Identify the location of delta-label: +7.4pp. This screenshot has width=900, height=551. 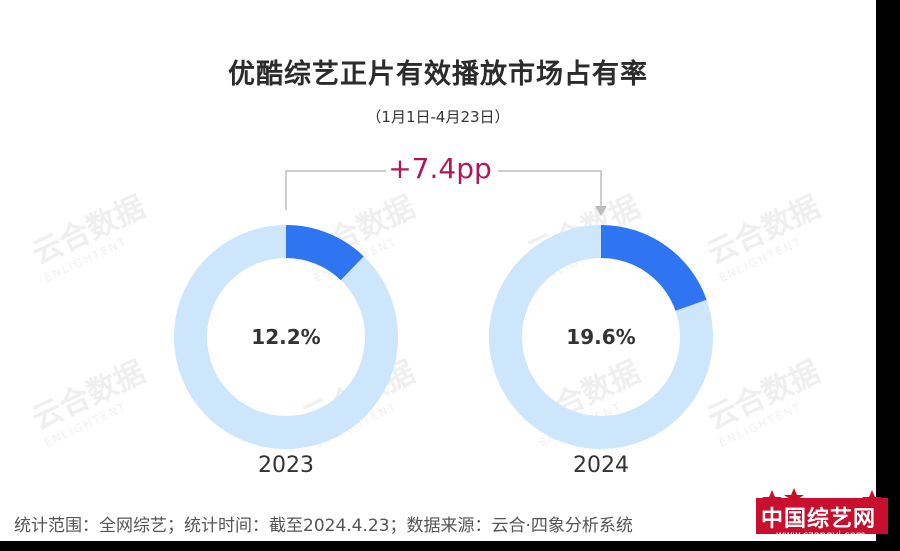
(440, 168).